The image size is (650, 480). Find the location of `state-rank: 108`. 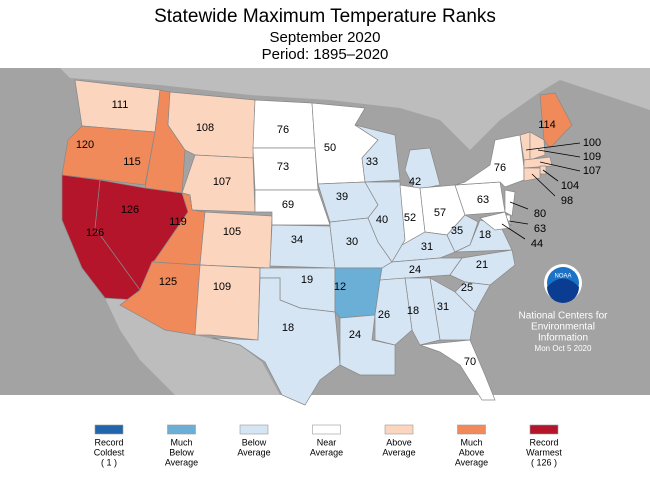

state-rank: 108 is located at coordinates (205, 128).